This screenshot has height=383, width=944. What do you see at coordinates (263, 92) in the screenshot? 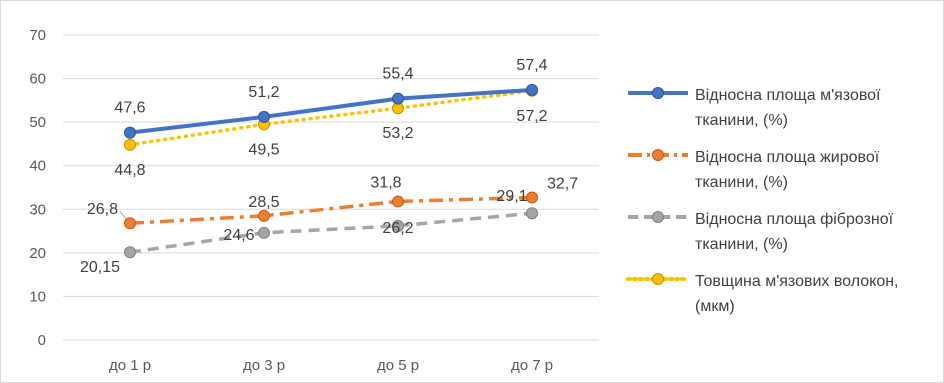
I see `data-label-muscle-area-2: 51,2` at bounding box center [263, 92].